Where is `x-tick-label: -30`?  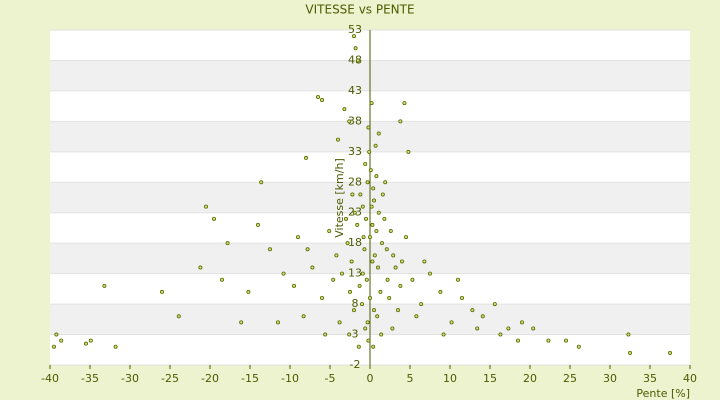
x-tick-label: -30 is located at coordinates (130, 378).